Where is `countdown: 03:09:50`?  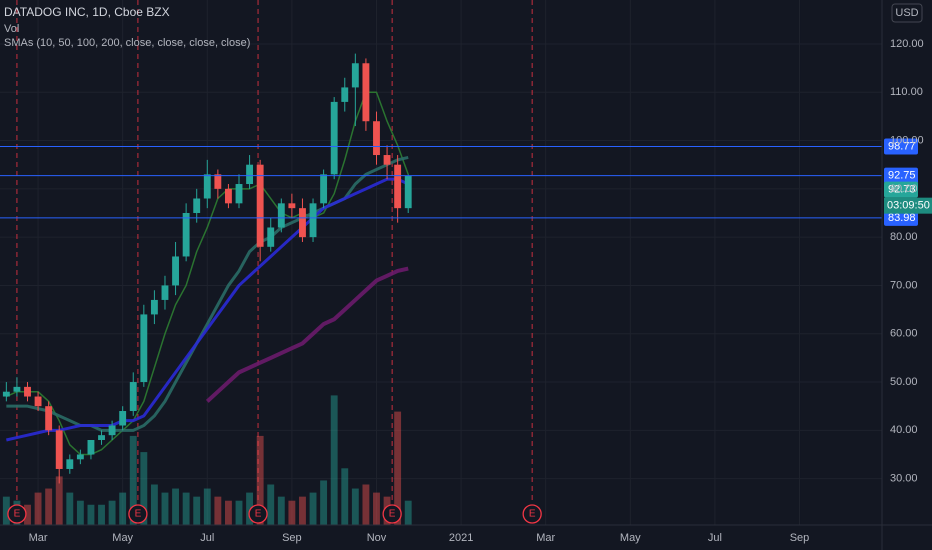
countdown: 03:09:50 is located at coordinates (908, 206).